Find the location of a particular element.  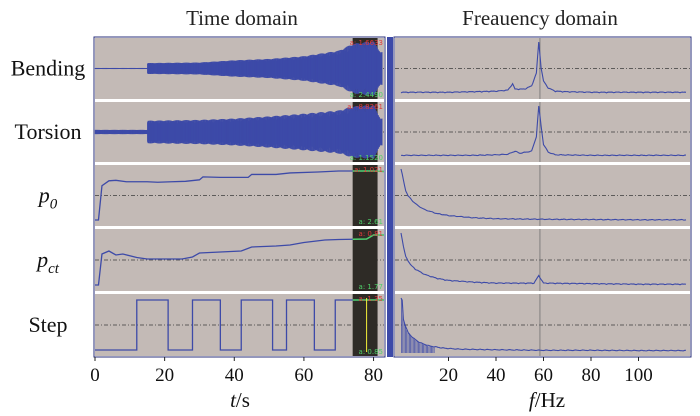

time-tick-label: 80 is located at coordinates (373, 375).